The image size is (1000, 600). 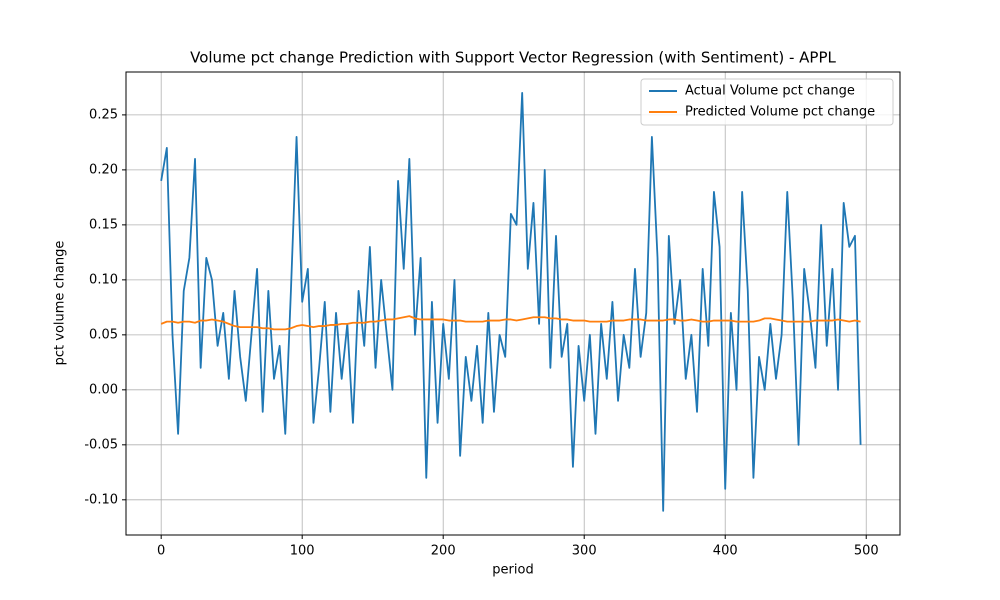 What do you see at coordinates (103, 224) in the screenshot?
I see `y-tick-label: 0.15` at bounding box center [103, 224].